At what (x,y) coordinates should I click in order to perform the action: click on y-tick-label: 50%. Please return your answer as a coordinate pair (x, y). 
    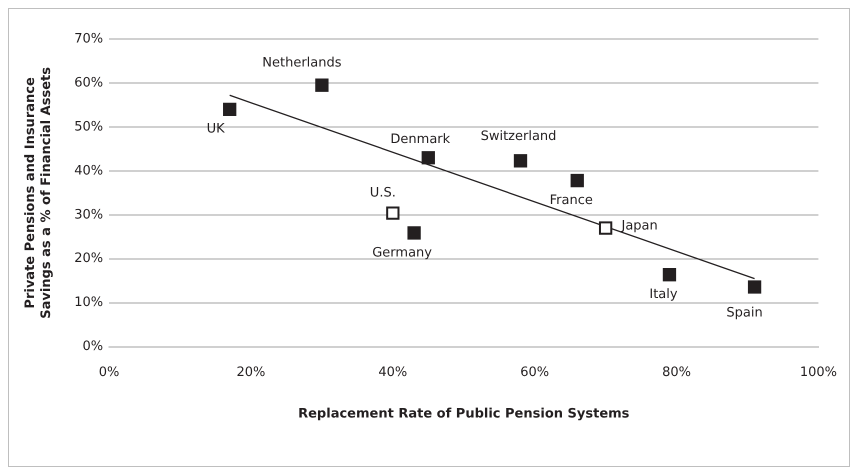
    Looking at the image, I should click on (89, 126).